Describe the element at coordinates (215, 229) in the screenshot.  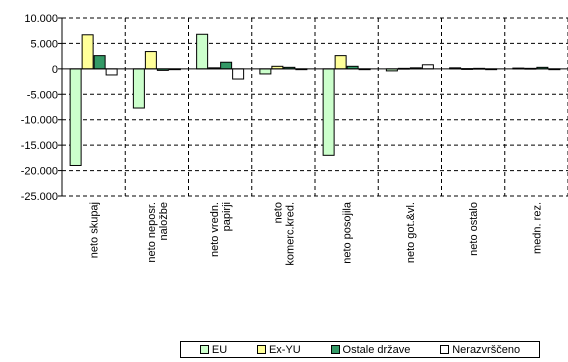
I see `x-tick-label: neto vredn.` at that location.